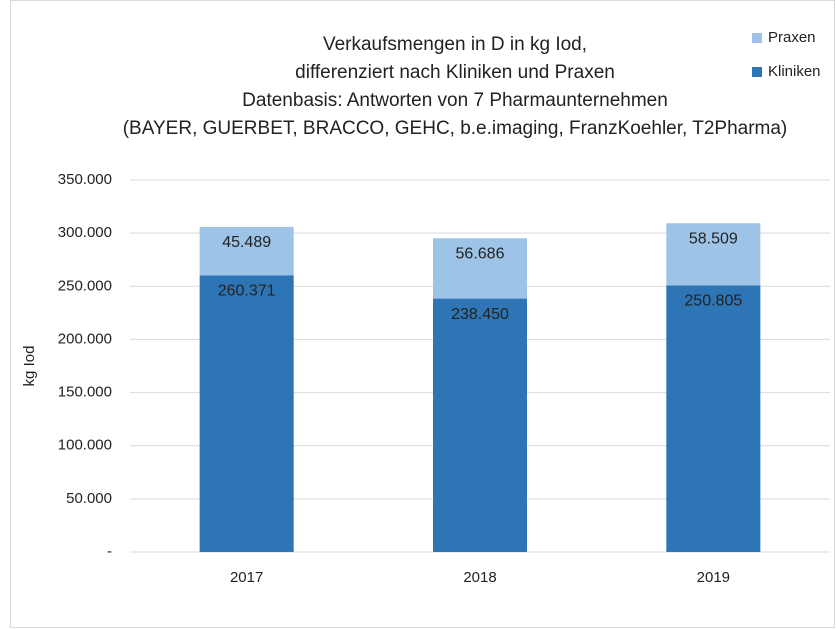 The height and width of the screenshot is (629, 836). What do you see at coordinates (85, 338) in the screenshot?
I see `y-tick-label: 200.000` at bounding box center [85, 338].